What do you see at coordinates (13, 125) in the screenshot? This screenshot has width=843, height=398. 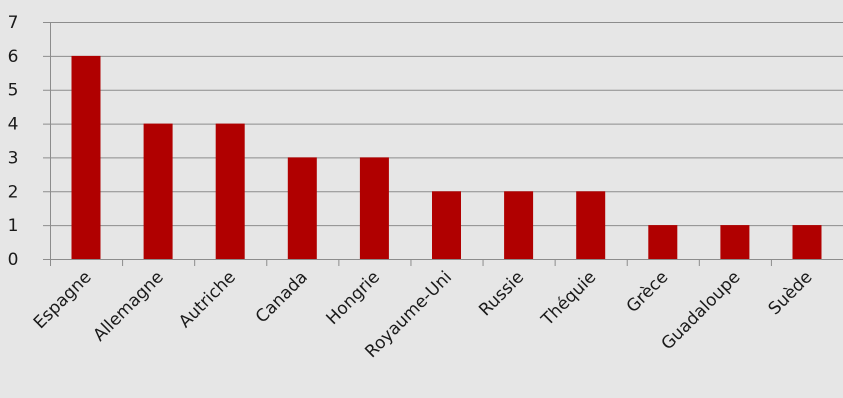 I see `y-tick-label: 4` at bounding box center [13, 125].